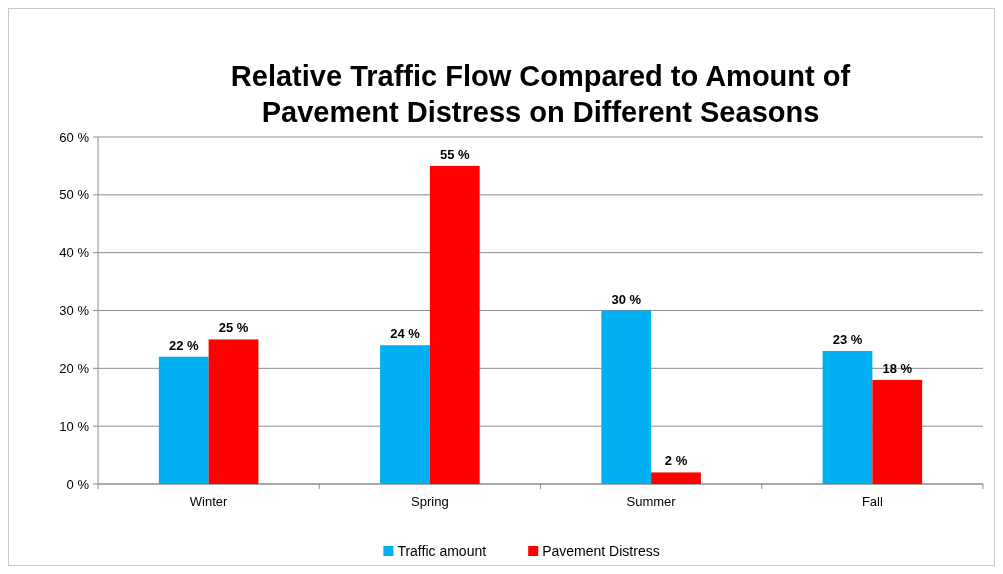  I want to click on x-tick-label: Spring, so click(430, 501).